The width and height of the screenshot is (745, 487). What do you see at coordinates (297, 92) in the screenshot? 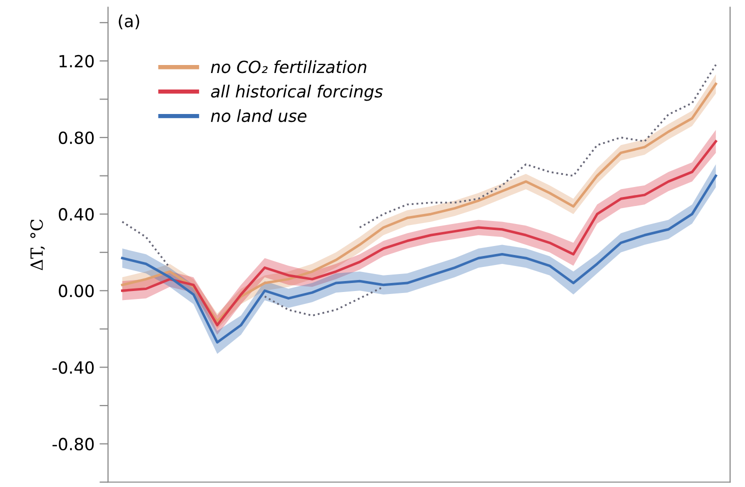
I see `legend-label: all historical forcings` at bounding box center [297, 92].